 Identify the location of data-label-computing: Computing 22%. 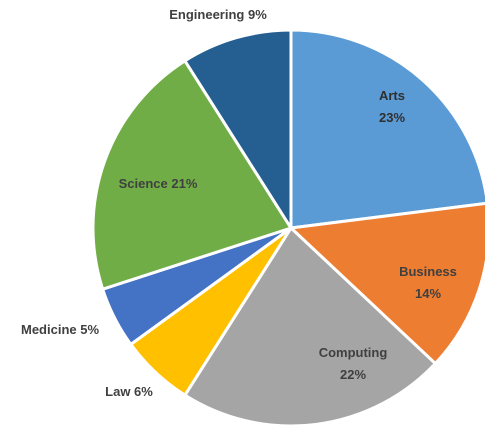
(353, 363).